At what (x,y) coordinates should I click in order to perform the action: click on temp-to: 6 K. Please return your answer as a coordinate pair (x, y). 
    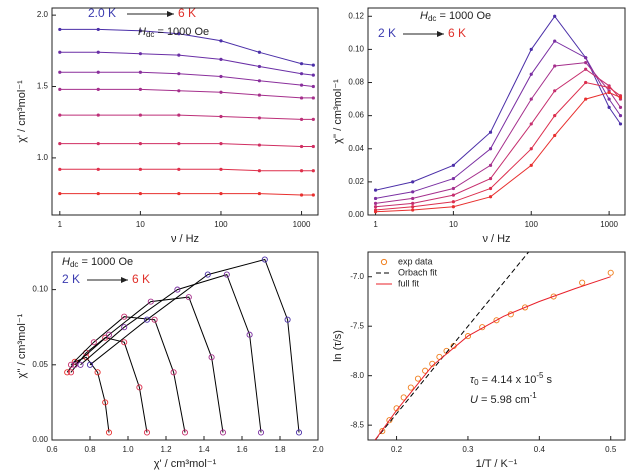
    Looking at the image, I should click on (187, 13).